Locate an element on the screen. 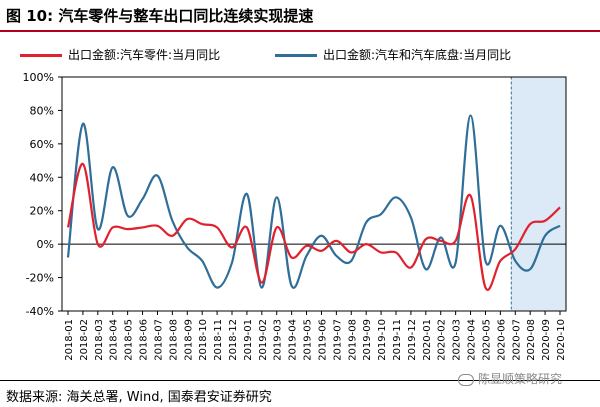  x-tick-label: 2020-08 is located at coordinates (531, 340).